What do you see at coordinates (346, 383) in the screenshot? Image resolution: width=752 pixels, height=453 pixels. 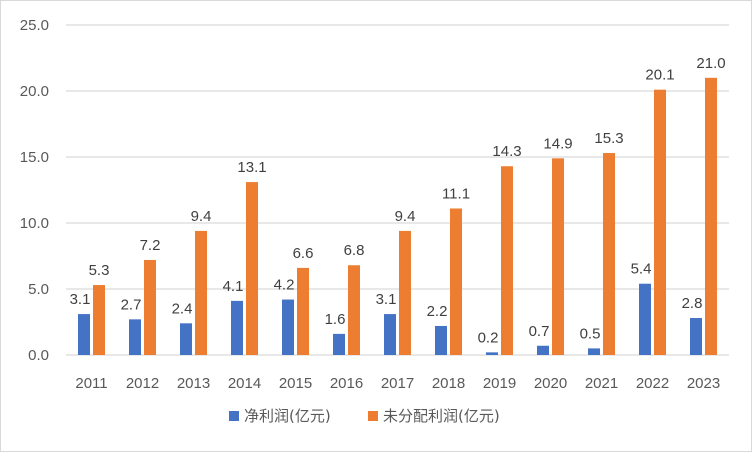 I see `x-tick-label: 2016` at bounding box center [346, 383].